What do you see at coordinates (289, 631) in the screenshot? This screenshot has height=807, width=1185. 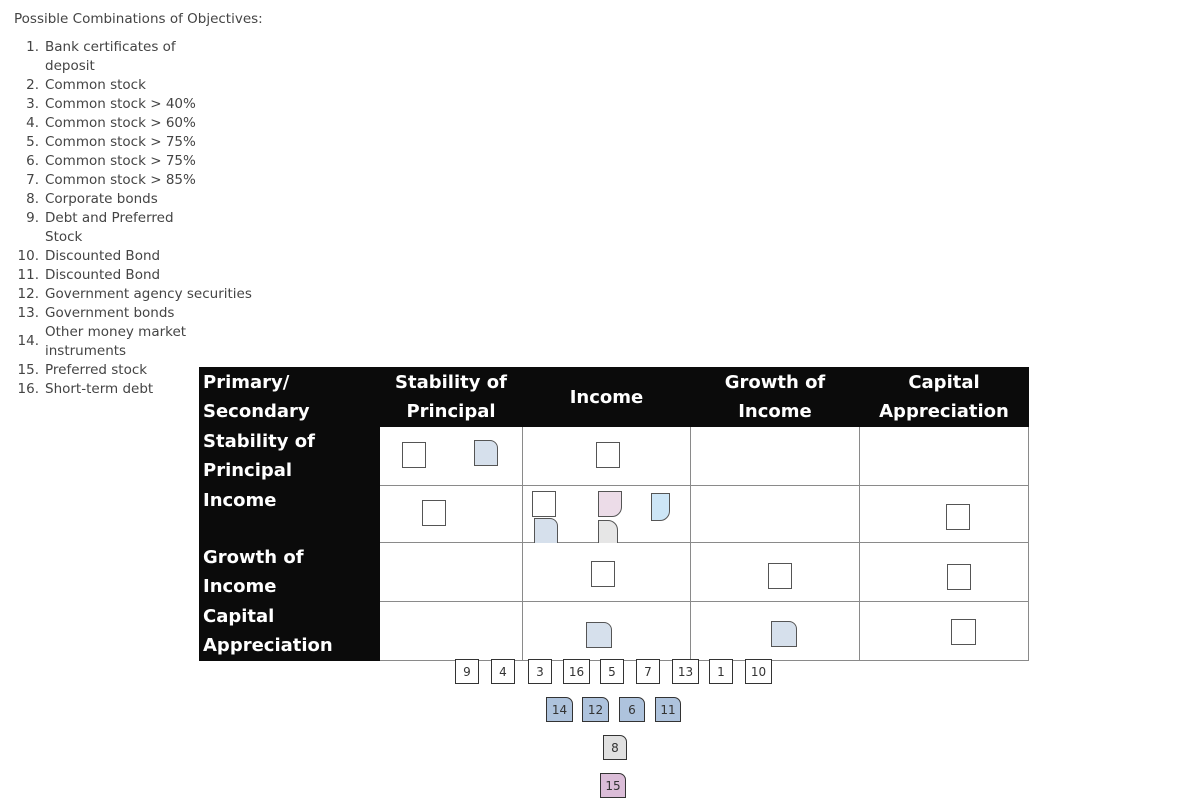 I see `row-header-capital: Capital Appreciation` at bounding box center [289, 631].